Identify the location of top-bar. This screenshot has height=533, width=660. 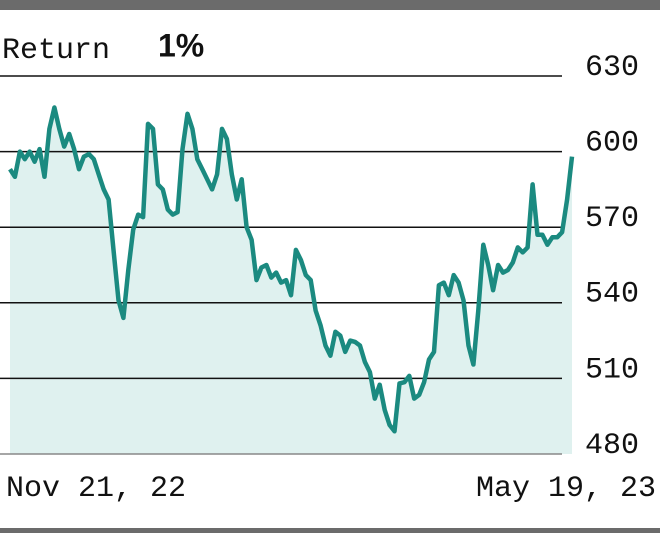
(330, 5).